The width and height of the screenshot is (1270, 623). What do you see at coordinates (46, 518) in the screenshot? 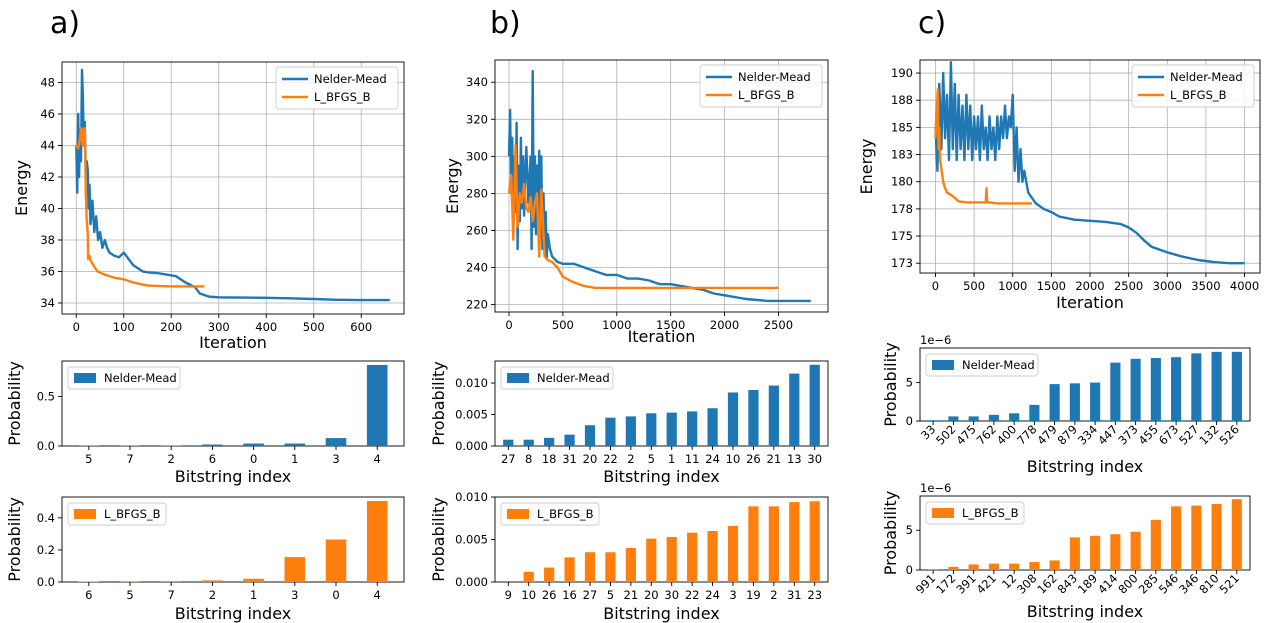
I see `y-tick-label: 0.4` at bounding box center [46, 518].